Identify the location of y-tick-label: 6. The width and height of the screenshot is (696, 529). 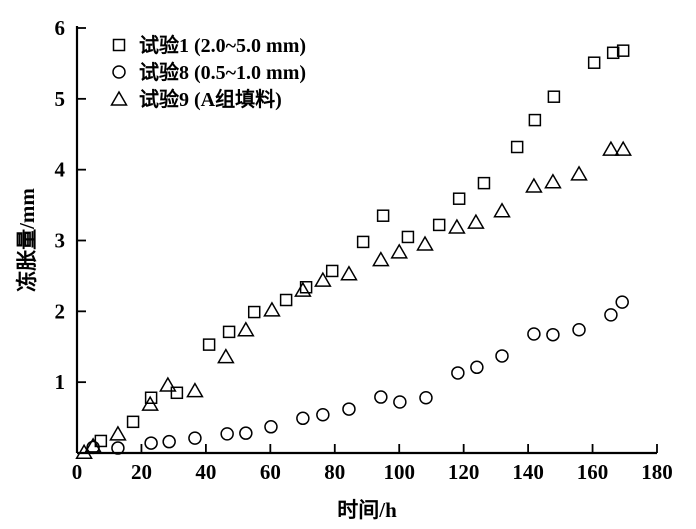
(60, 28).